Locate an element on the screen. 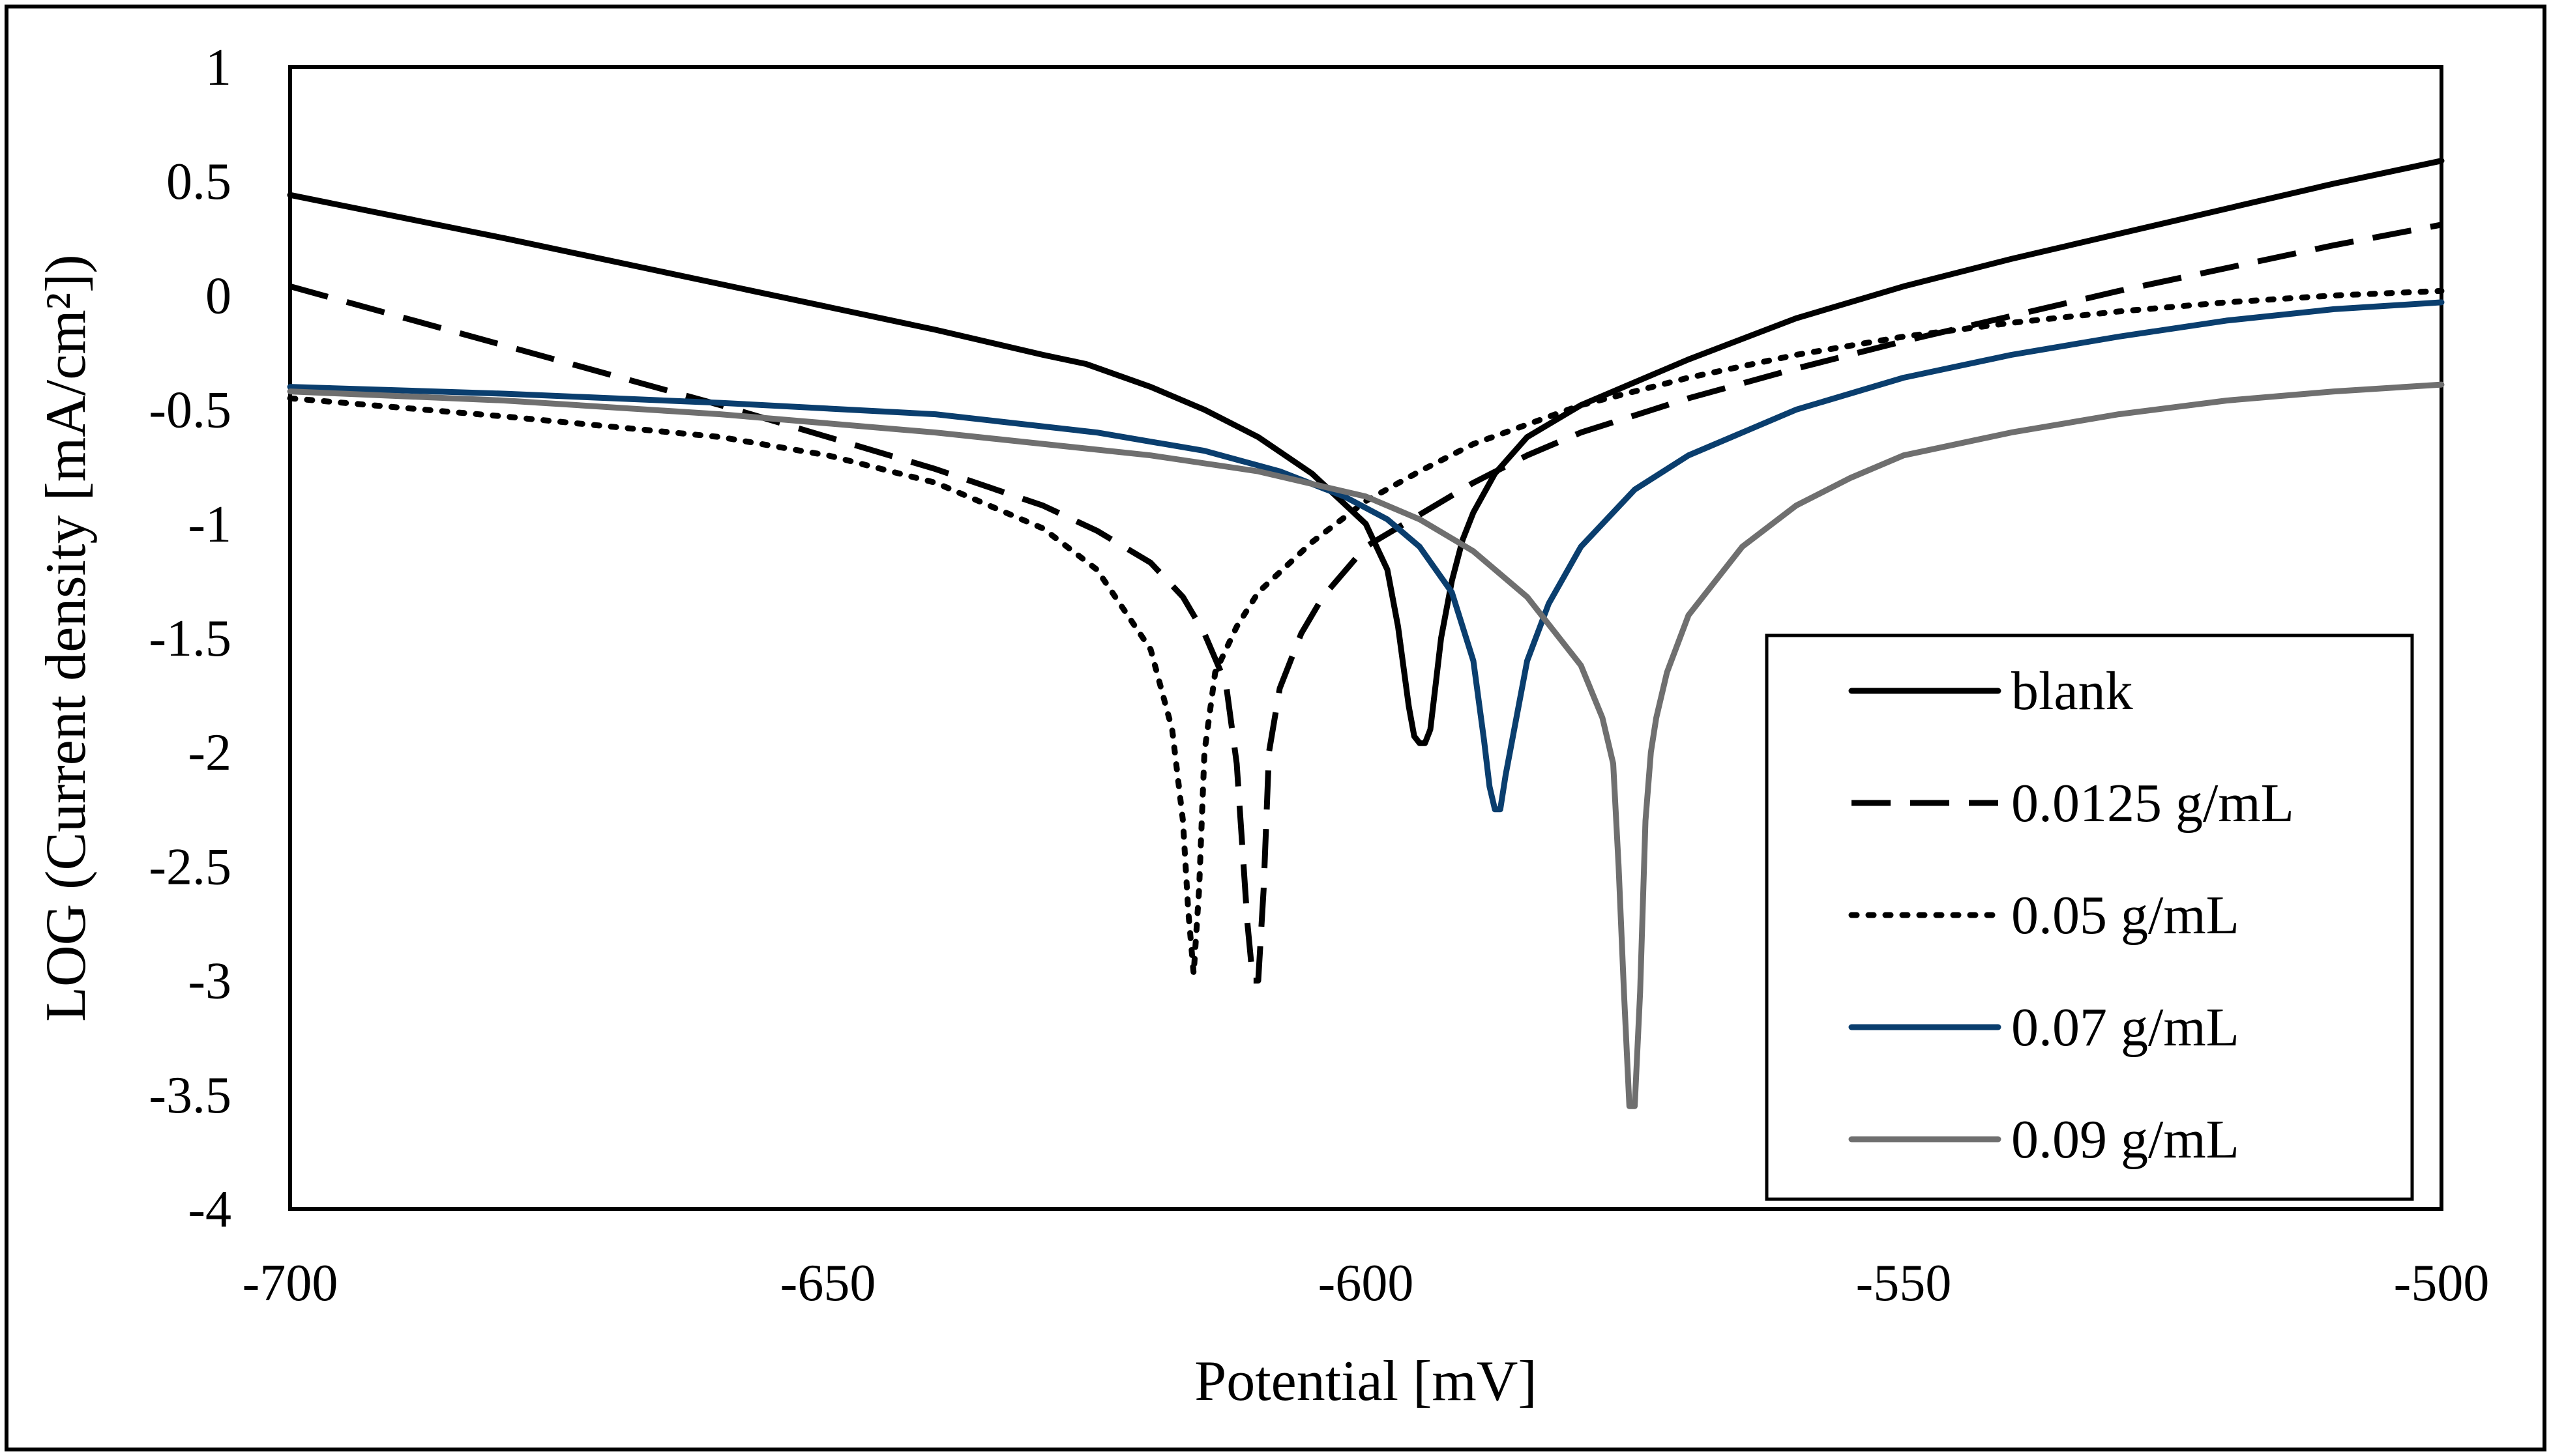 This screenshot has width=2551, height=1456. legend-label-1: 0.0125 g/mL is located at coordinates (2152, 803).